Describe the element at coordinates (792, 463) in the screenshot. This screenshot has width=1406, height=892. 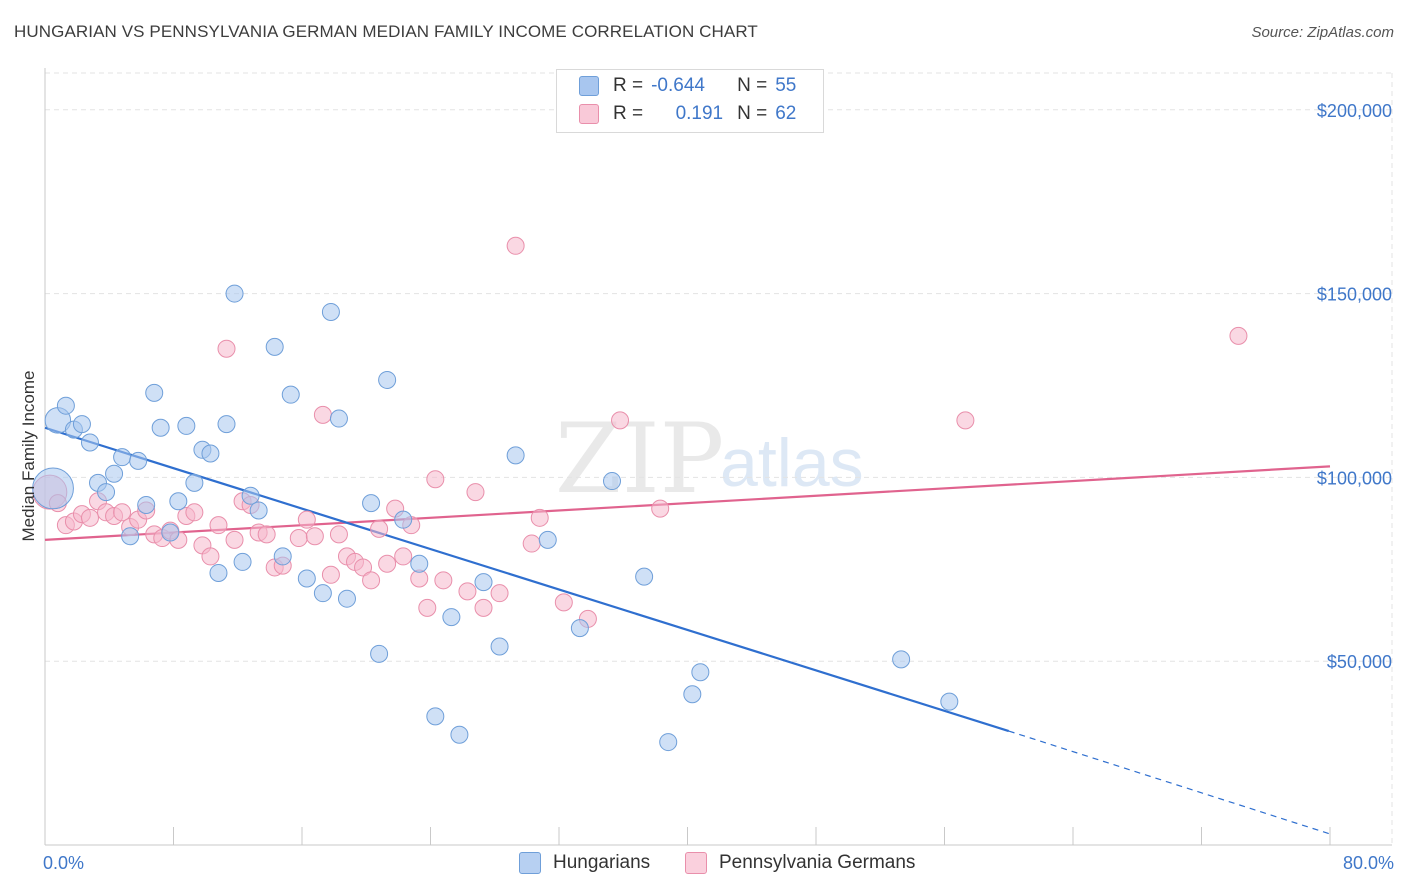
I see `watermark-atlas: atlas` at that location.